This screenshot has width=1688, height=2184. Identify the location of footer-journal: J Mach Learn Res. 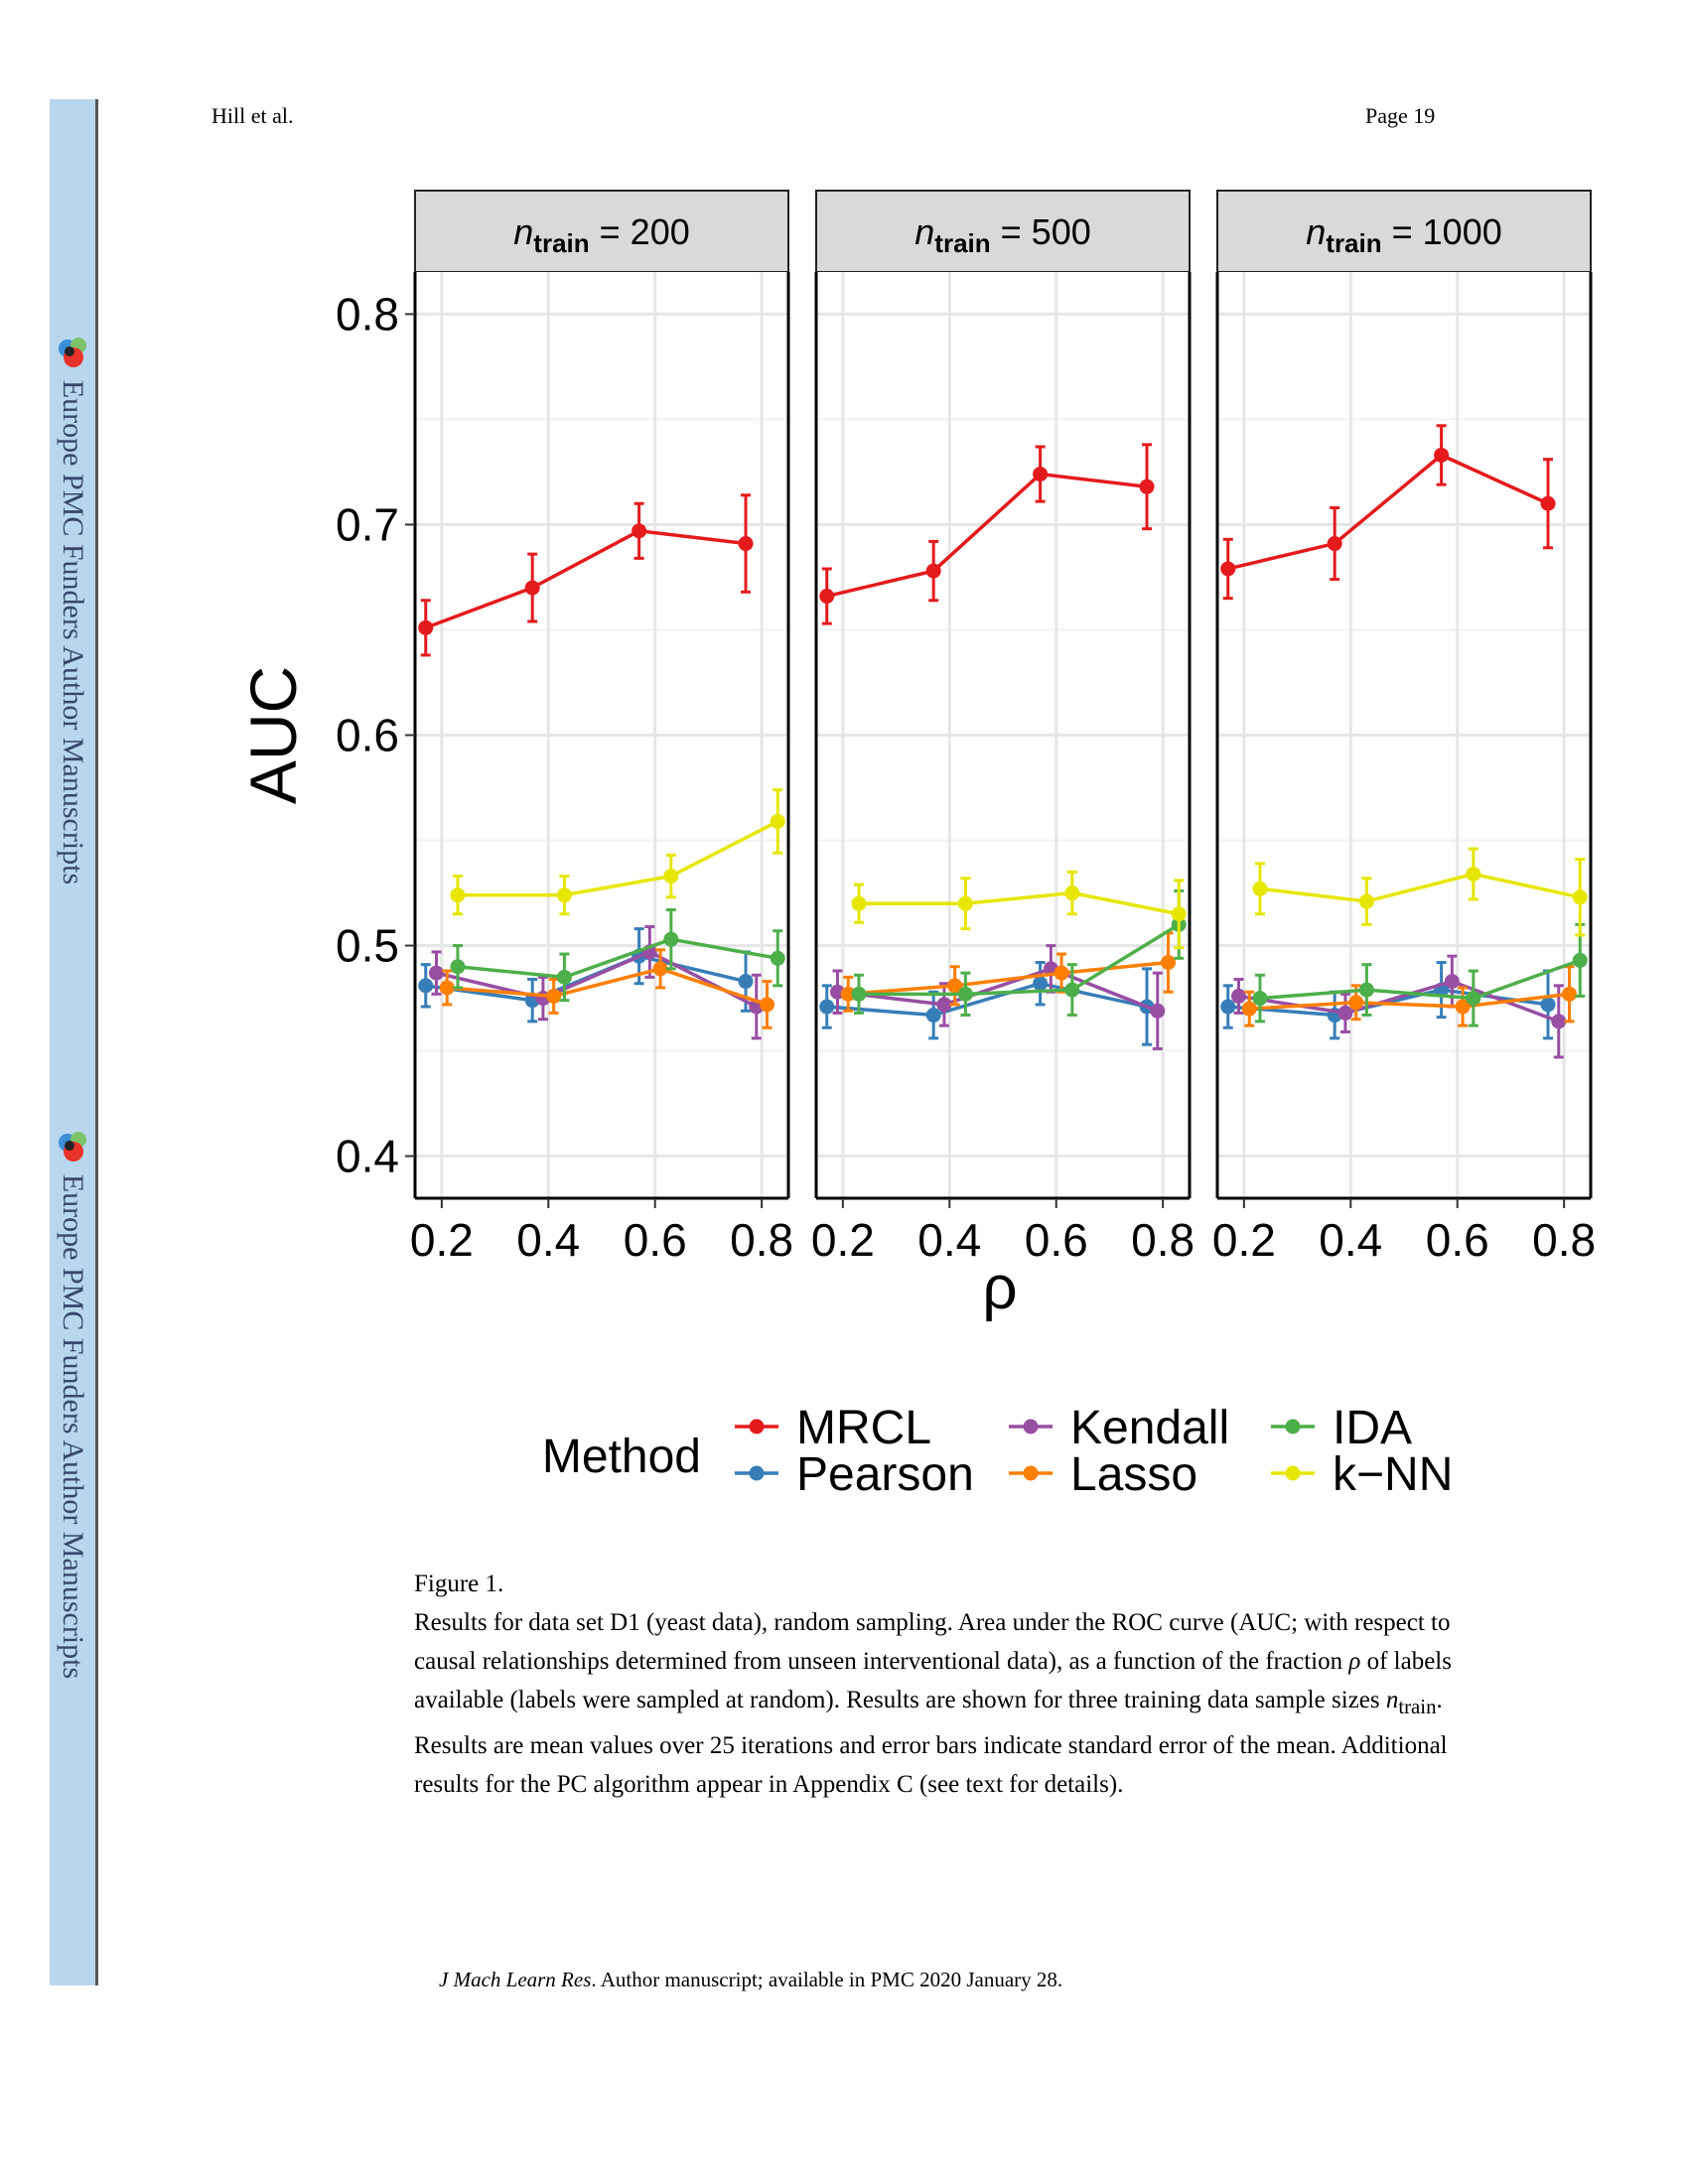
(515, 1979).